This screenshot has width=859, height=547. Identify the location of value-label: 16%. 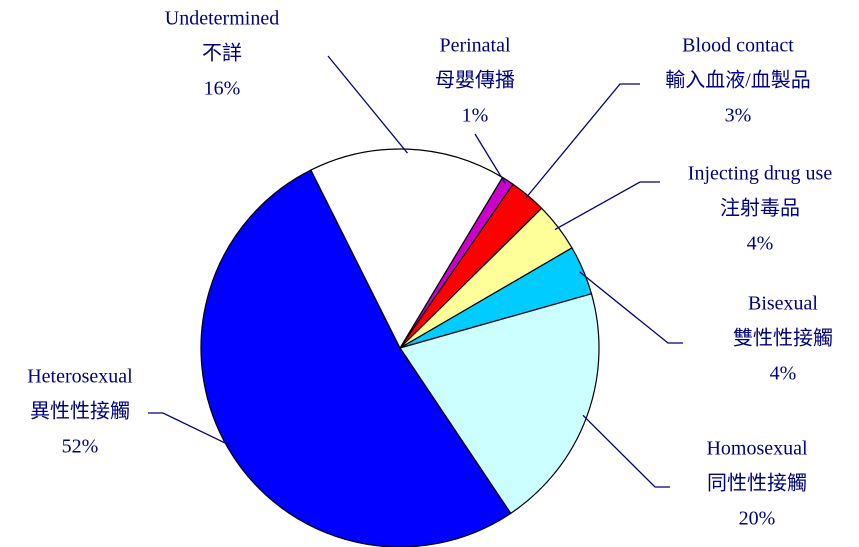
(222, 89).